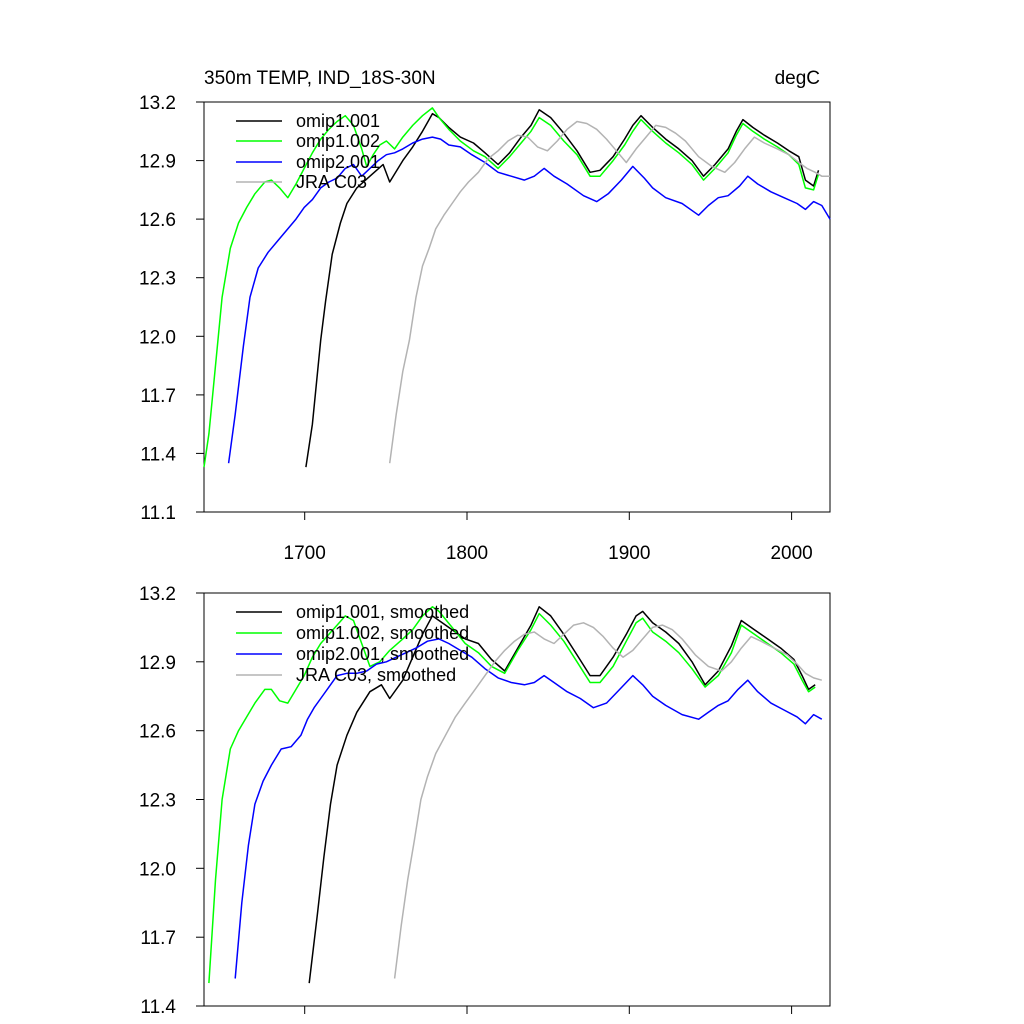 This screenshot has height=1024, width=1024. Describe the element at coordinates (338, 121) in the screenshot. I see `legend-label-omip1-001: omip1.001` at that location.